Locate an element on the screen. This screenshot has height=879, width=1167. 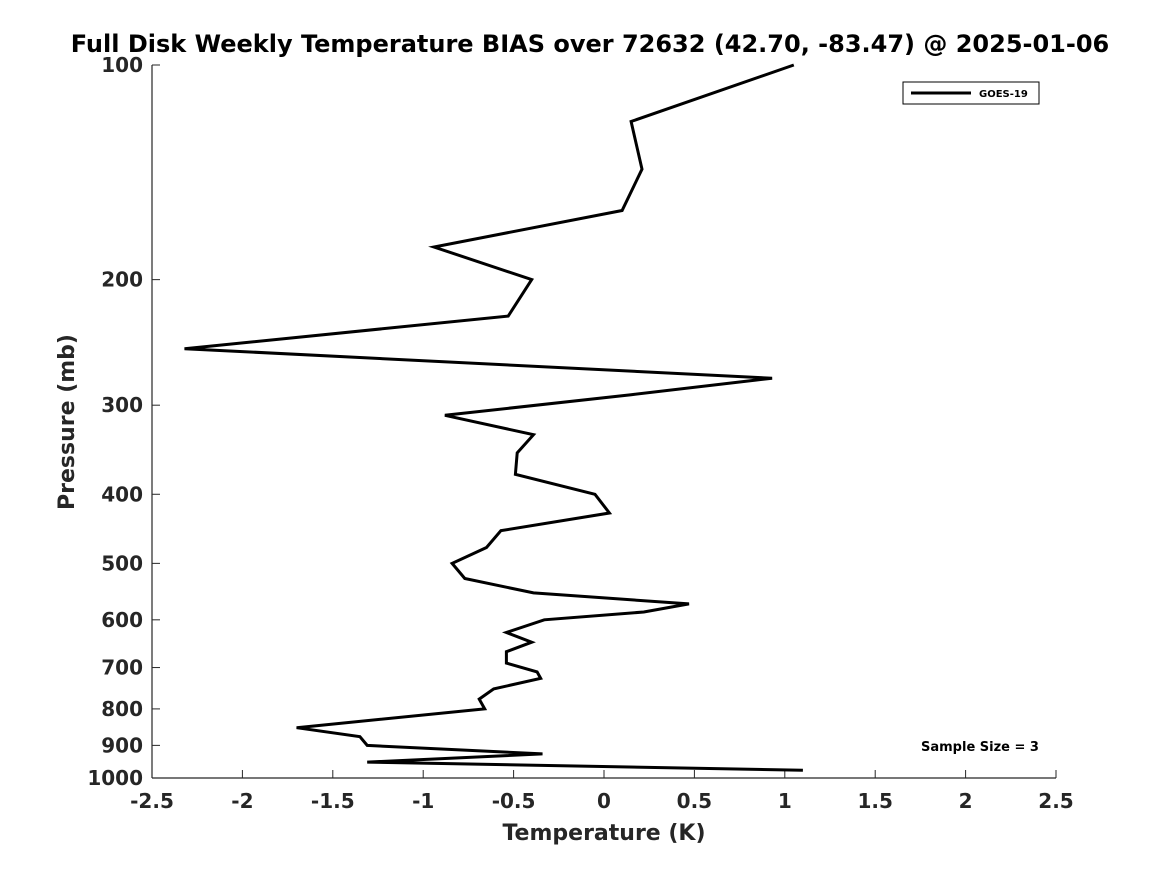
y-tick-label: 800 is located at coordinates (122, 709).